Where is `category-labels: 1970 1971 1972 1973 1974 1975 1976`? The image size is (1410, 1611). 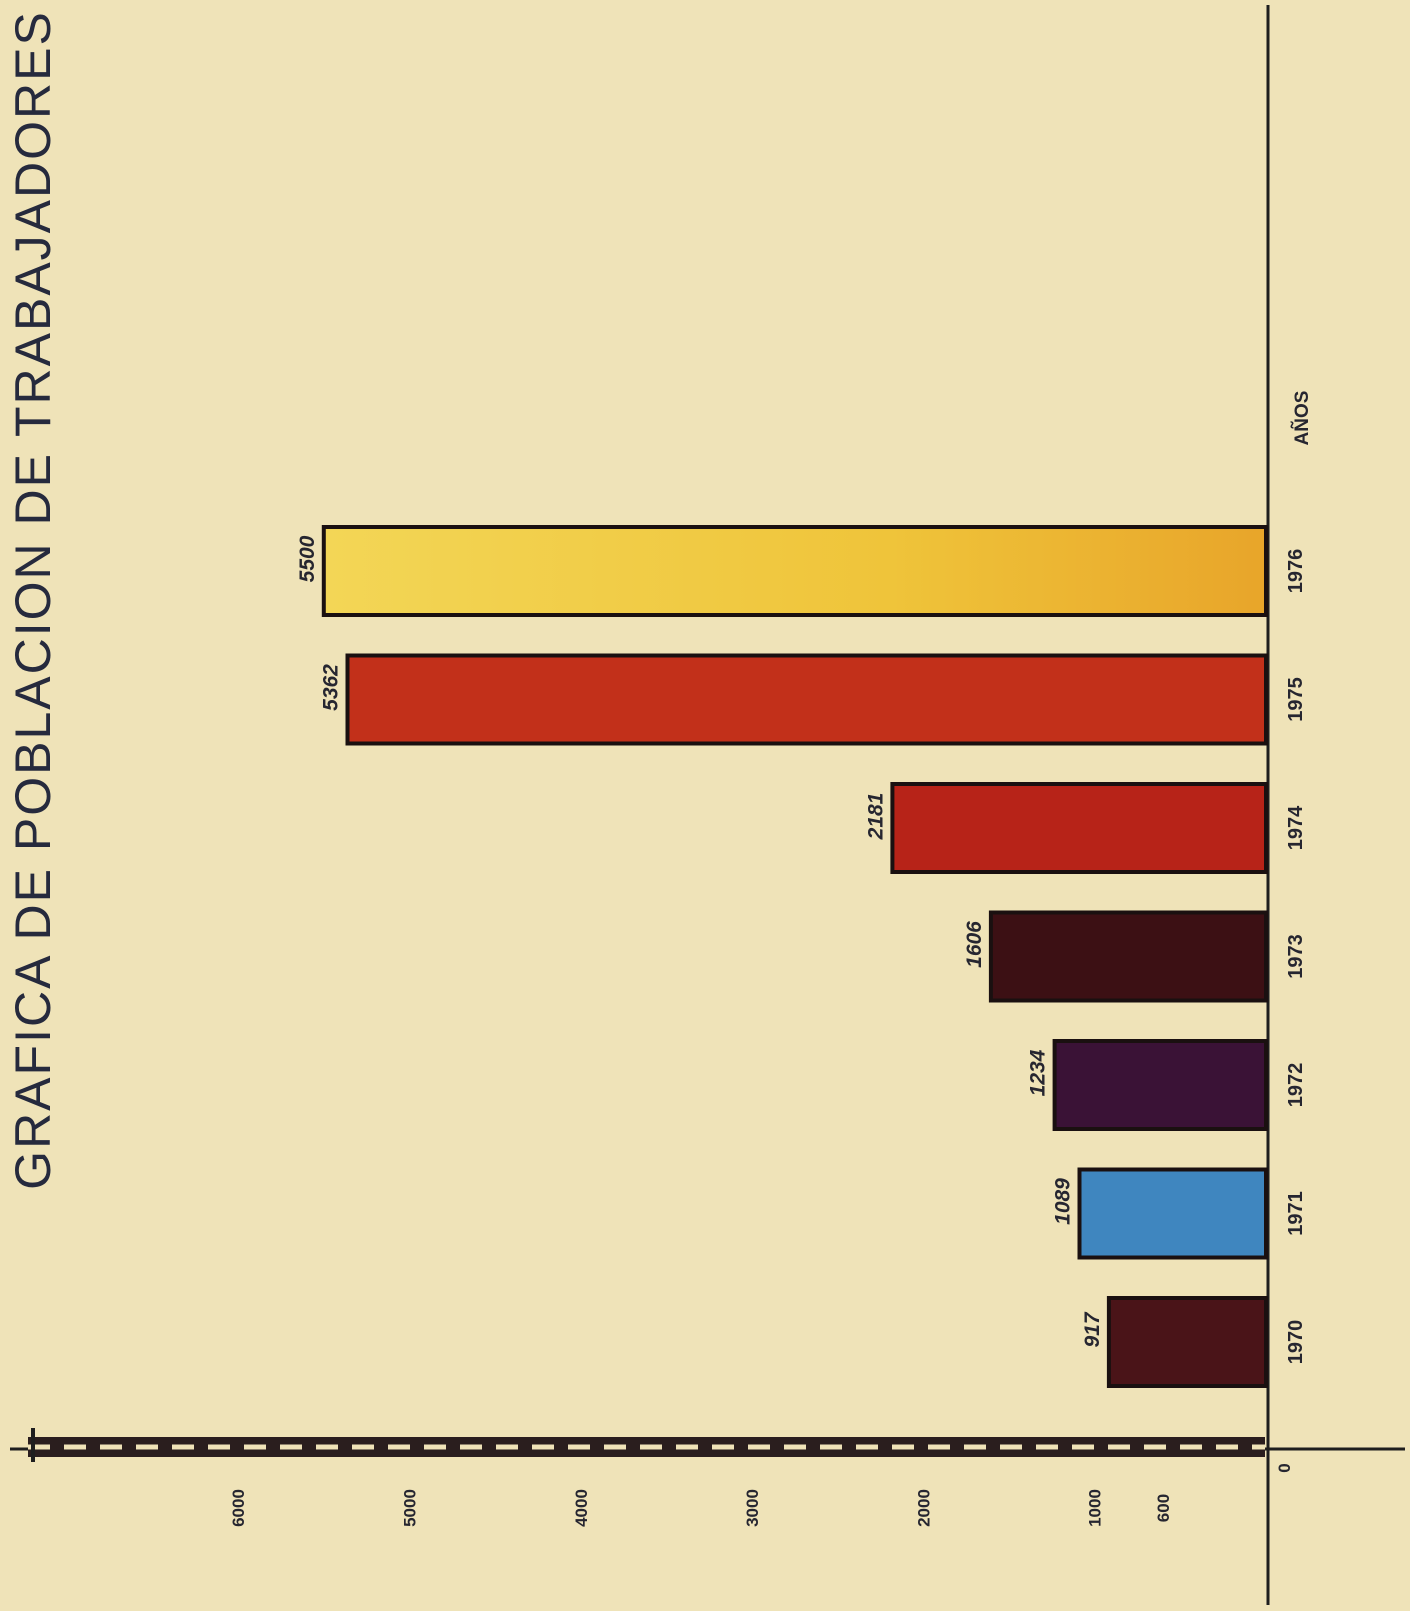 category-labels: 1970 1971 1972 1973 1974 1975 1976 is located at coordinates (1296, 957).